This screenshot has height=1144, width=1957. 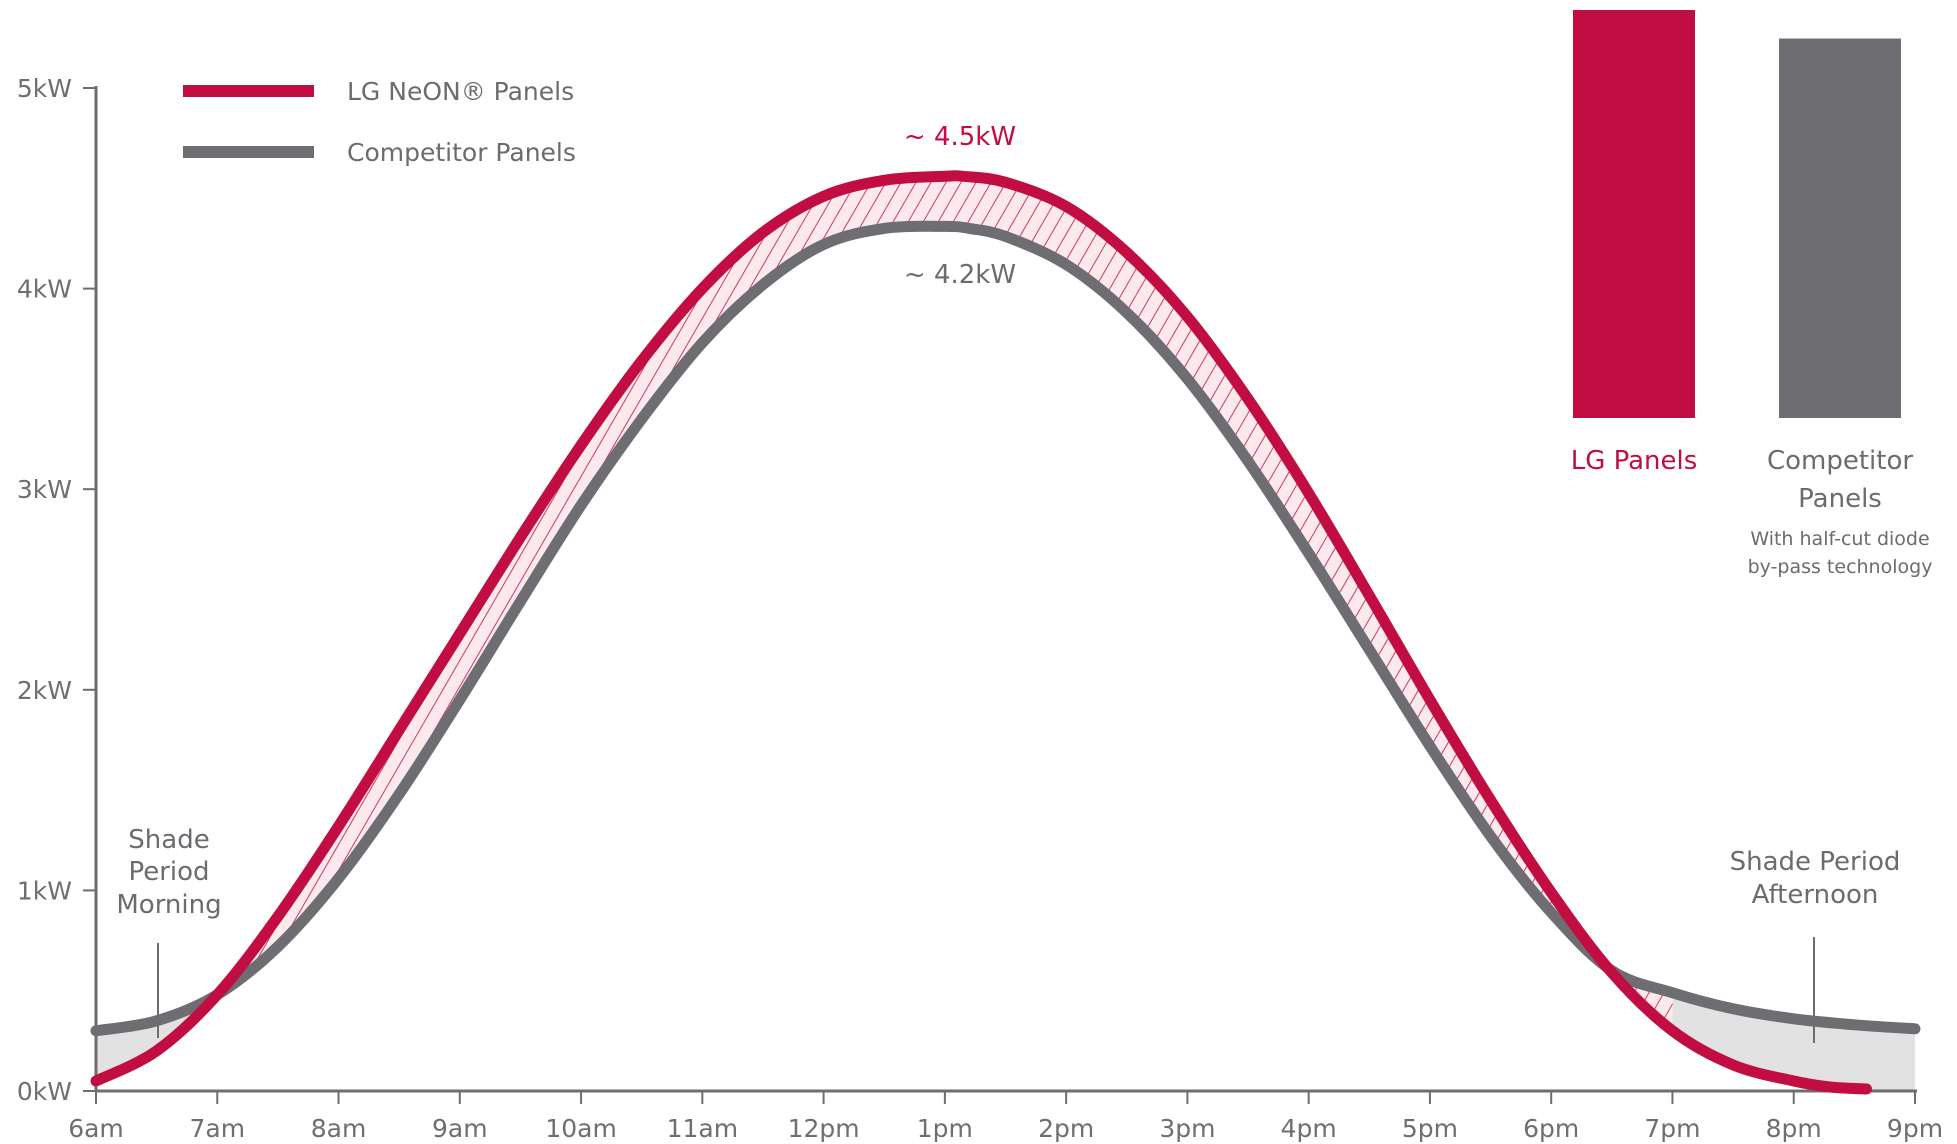 I want to click on shade-morning-line-2: Period, so click(x=168, y=872).